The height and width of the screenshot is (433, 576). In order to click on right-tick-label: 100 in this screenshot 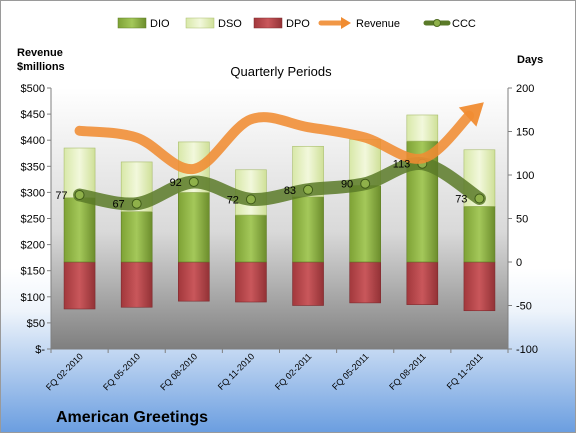, I will do `click(525, 176)`.